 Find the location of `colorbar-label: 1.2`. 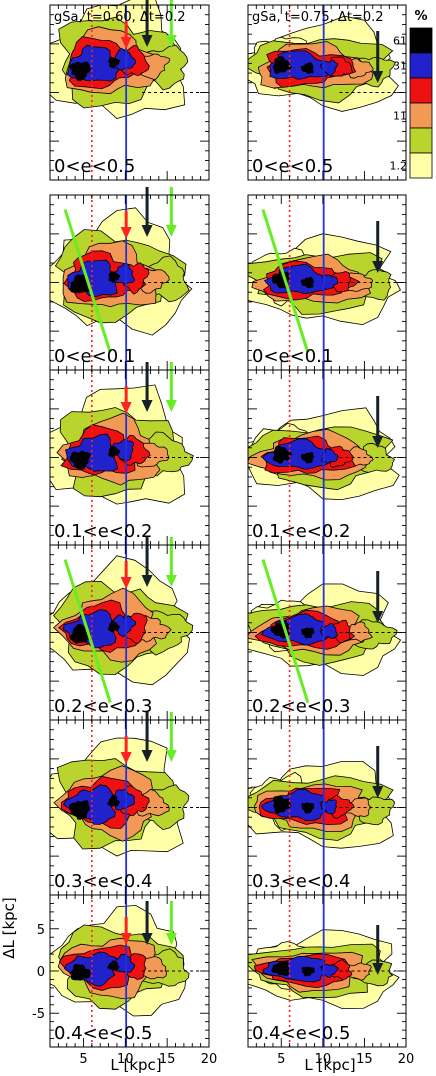

colorbar-label: 1.2 is located at coordinates (399, 166).